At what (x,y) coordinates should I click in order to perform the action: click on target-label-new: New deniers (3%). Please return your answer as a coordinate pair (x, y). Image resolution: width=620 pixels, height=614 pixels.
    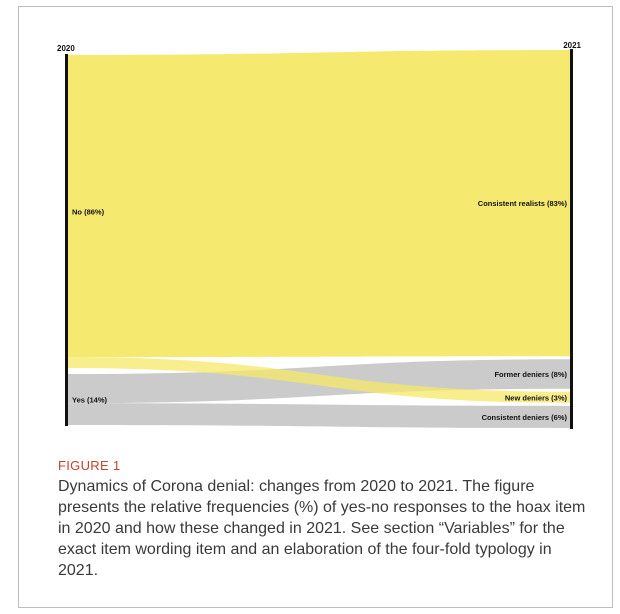
    Looking at the image, I should click on (536, 397).